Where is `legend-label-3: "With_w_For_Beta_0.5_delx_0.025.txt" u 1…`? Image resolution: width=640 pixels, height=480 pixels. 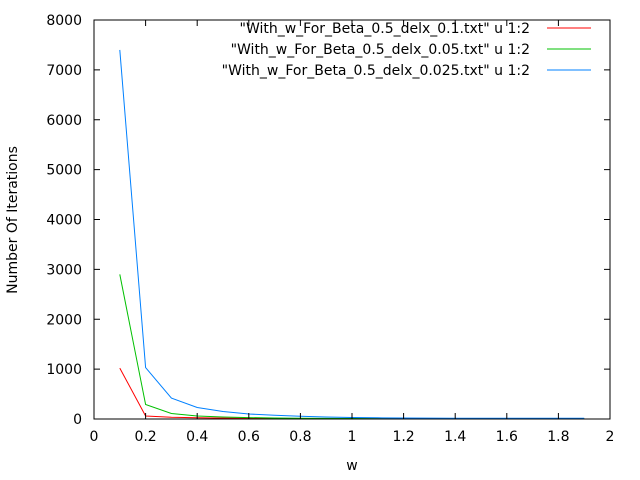 legend-label-3: "With_w_For_Beta_0.5_delx_0.025.txt" u 1… is located at coordinates (376, 71).